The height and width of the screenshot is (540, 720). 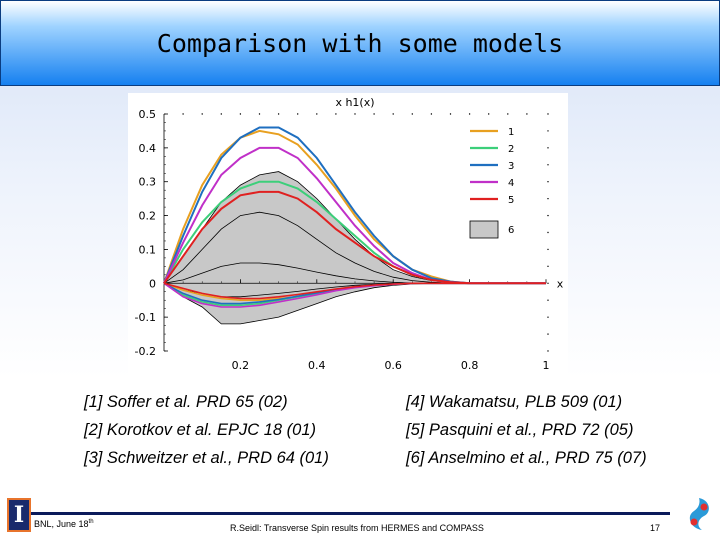 What do you see at coordinates (484, 229) in the screenshot?
I see `legend-swatch-band` at bounding box center [484, 229].